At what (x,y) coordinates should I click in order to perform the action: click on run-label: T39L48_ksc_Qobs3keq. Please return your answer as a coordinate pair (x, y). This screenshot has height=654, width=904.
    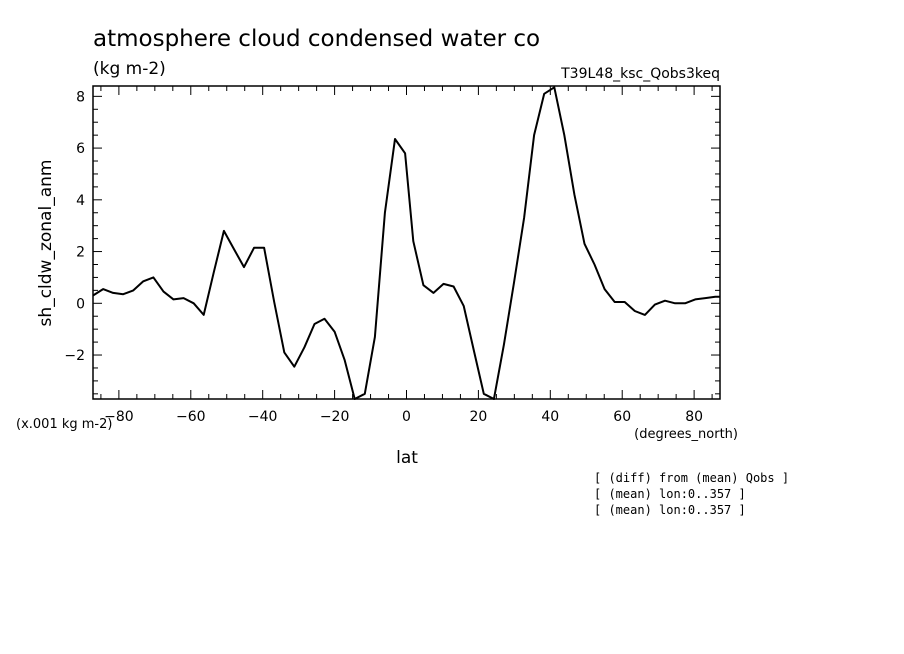
    Looking at the image, I should click on (640, 74).